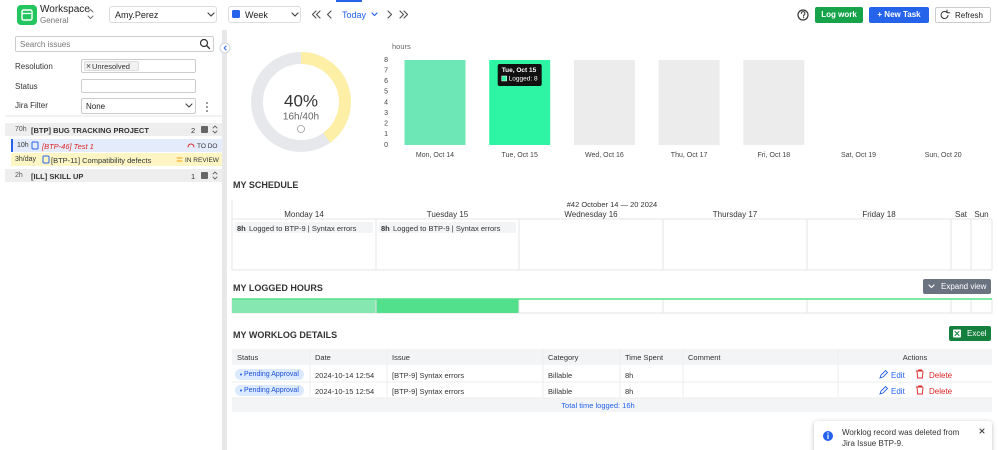 The height and width of the screenshot is (450, 998). I want to click on day-header: Sun, so click(981, 214).